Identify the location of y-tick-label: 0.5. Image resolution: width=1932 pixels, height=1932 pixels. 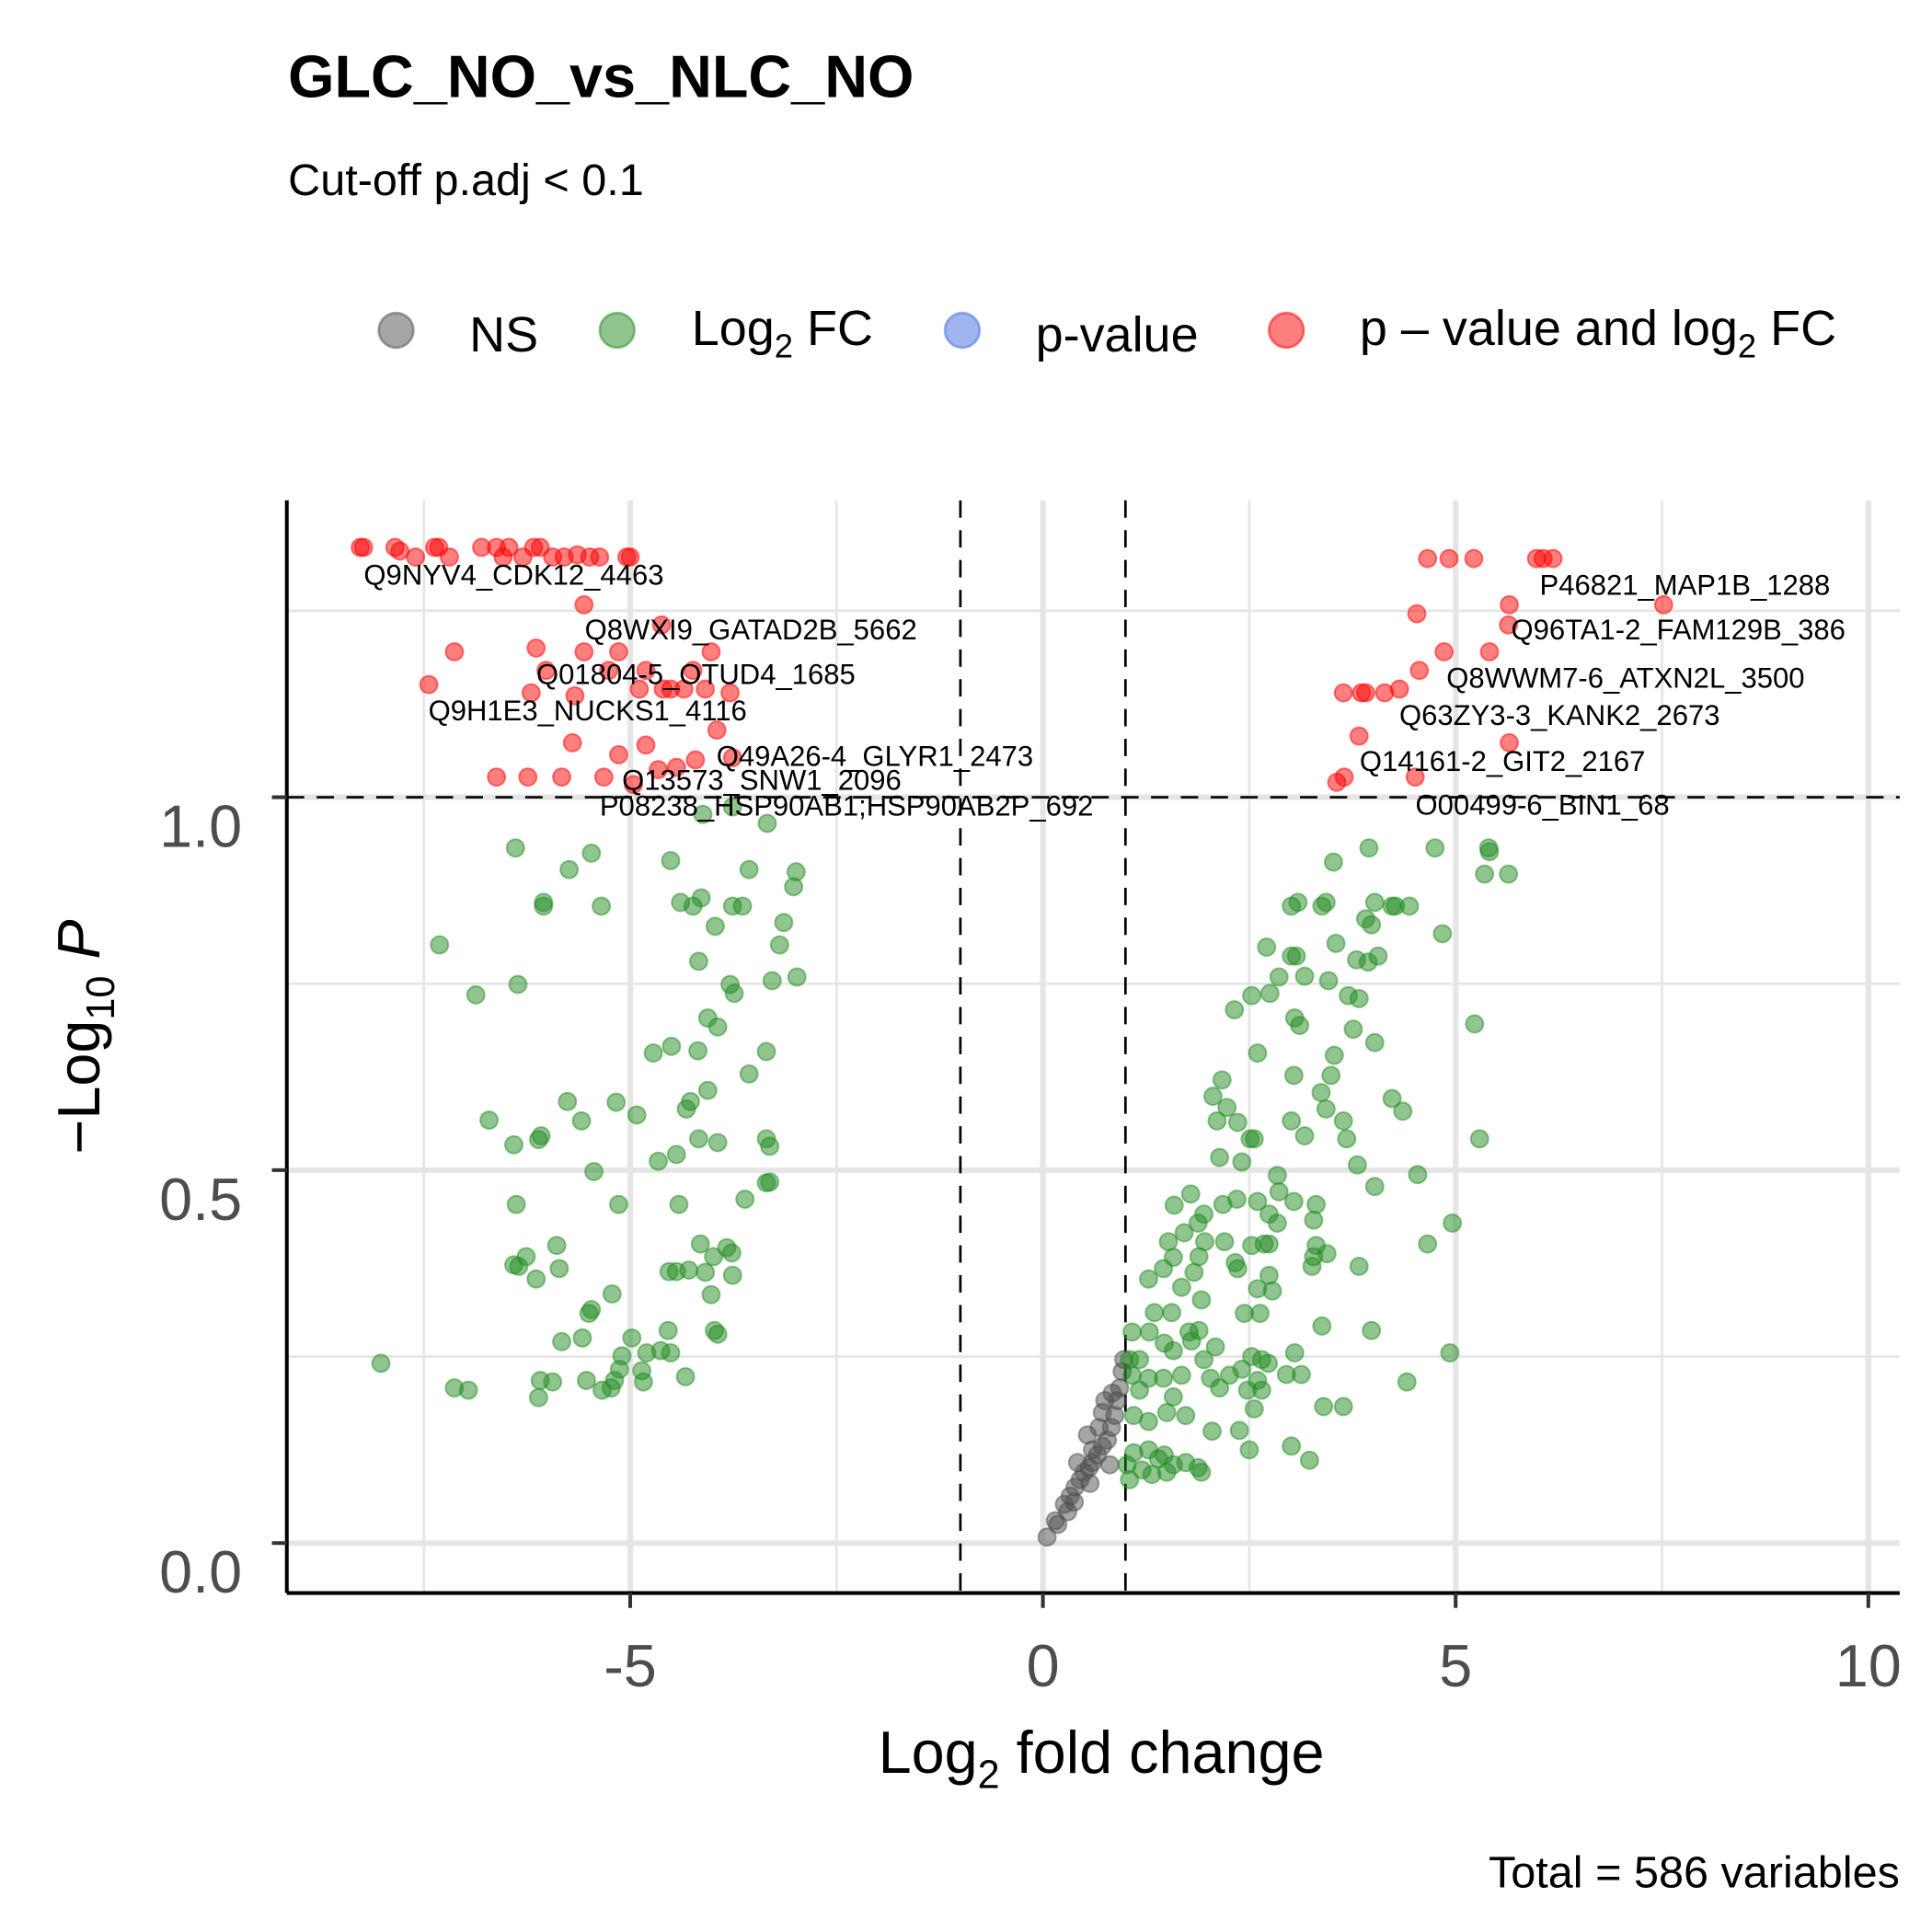
(200, 1199).